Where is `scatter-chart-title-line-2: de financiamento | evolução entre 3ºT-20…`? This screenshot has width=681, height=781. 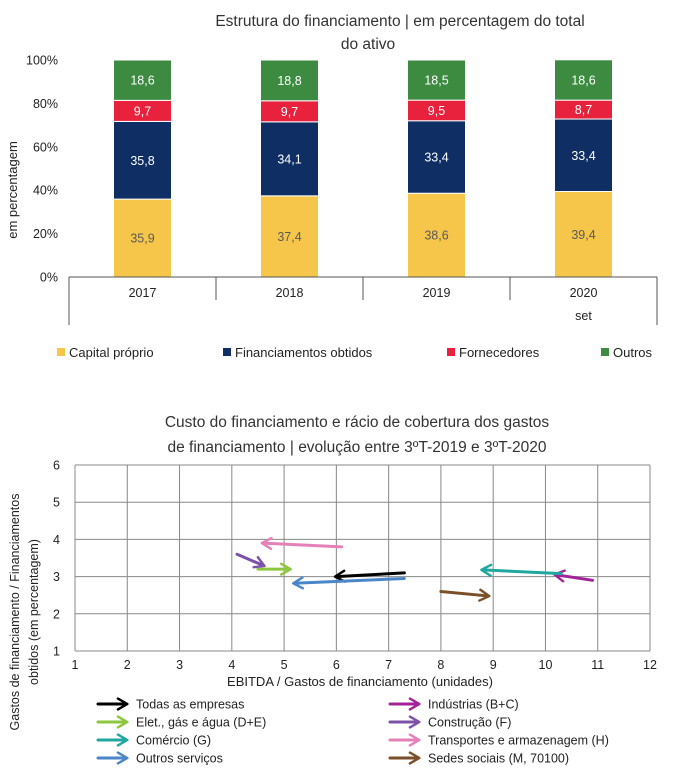
scatter-chart-title-line-2: de financiamento | evolução entre 3ºT-20… is located at coordinates (357, 447).